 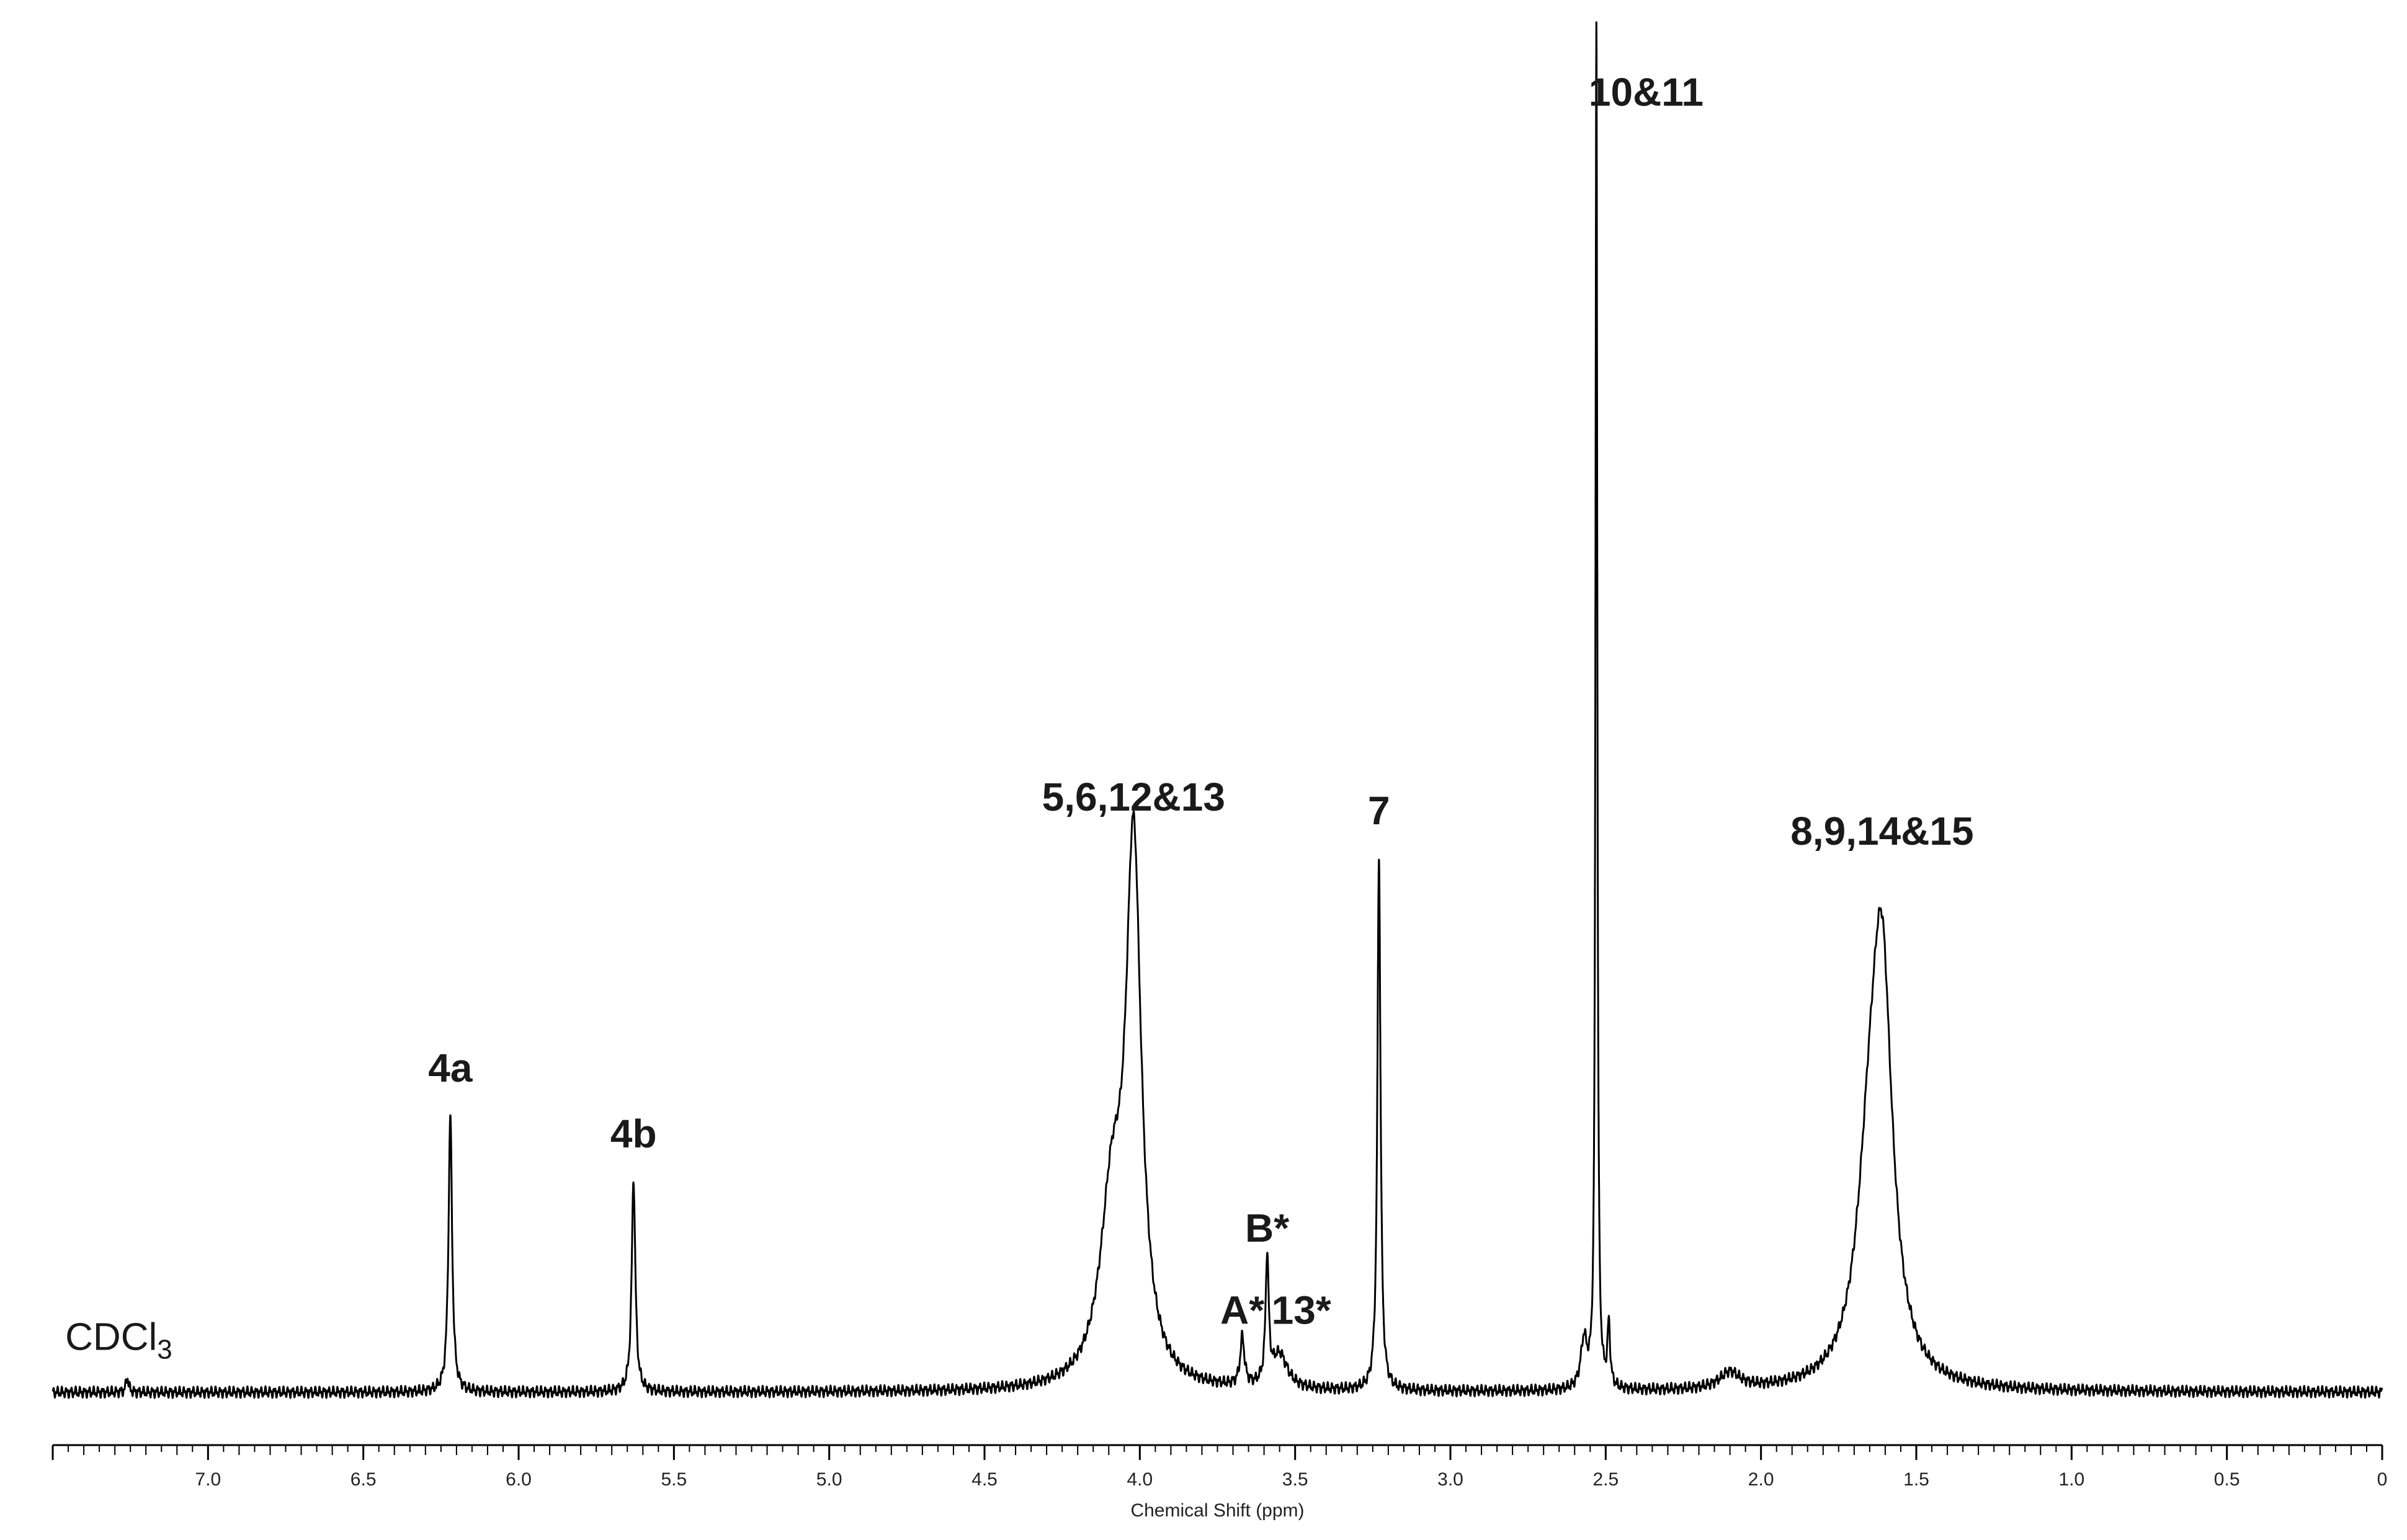 I want to click on x-tick-label: 2.0, so click(x=1761, y=1480).